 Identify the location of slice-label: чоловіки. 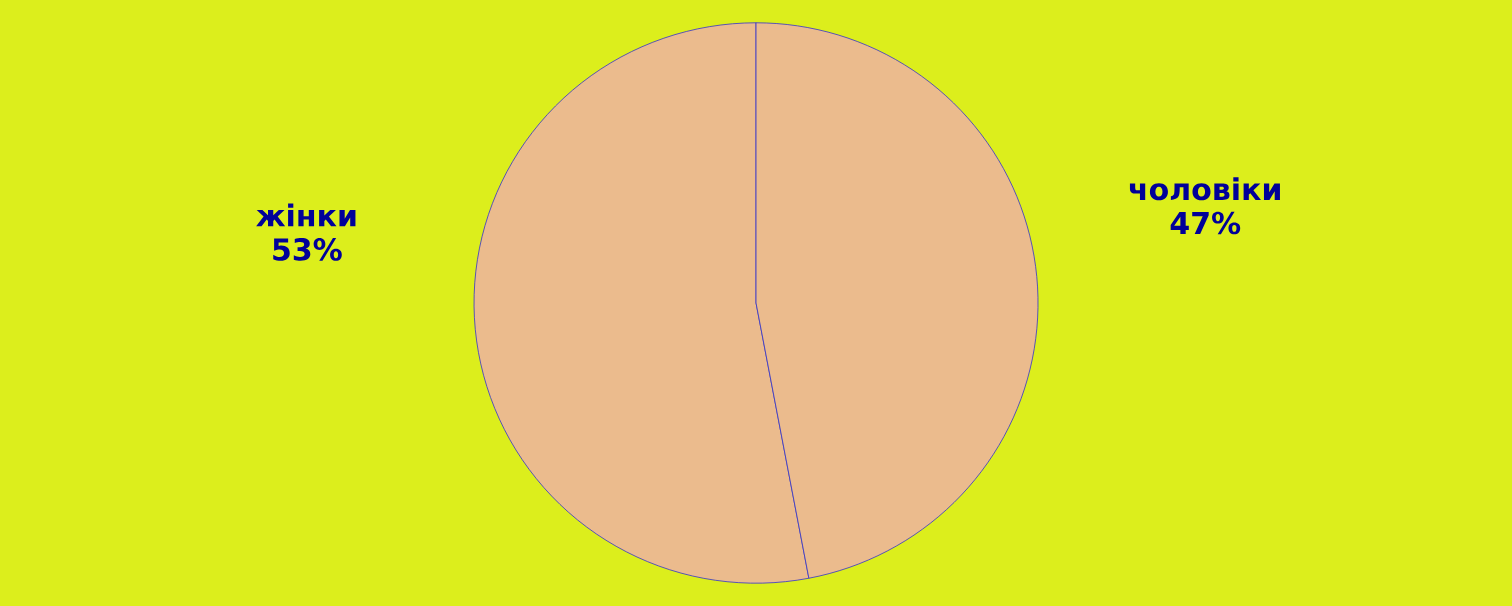
(1204, 189).